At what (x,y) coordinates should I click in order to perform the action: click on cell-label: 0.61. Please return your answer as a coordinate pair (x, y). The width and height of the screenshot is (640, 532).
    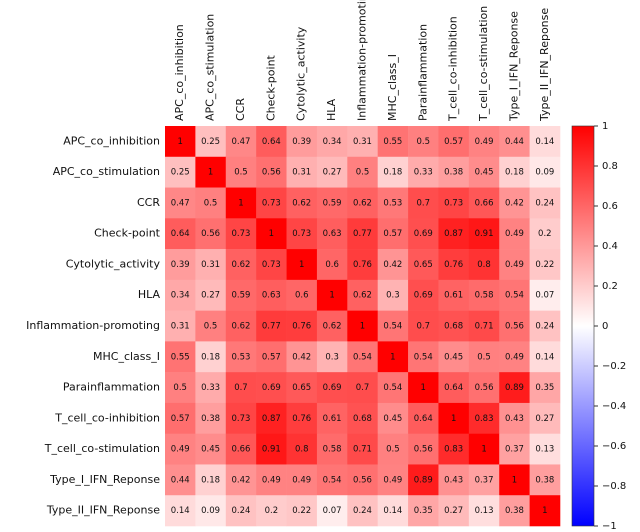
    Looking at the image, I should click on (332, 419).